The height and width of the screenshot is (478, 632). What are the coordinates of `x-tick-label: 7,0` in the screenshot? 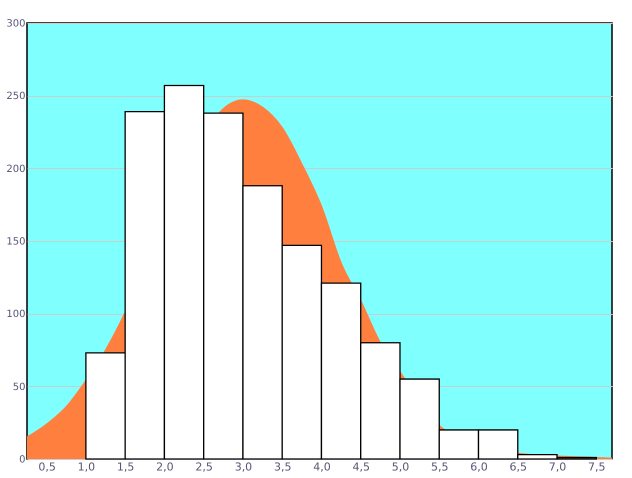 It's located at (557, 467).